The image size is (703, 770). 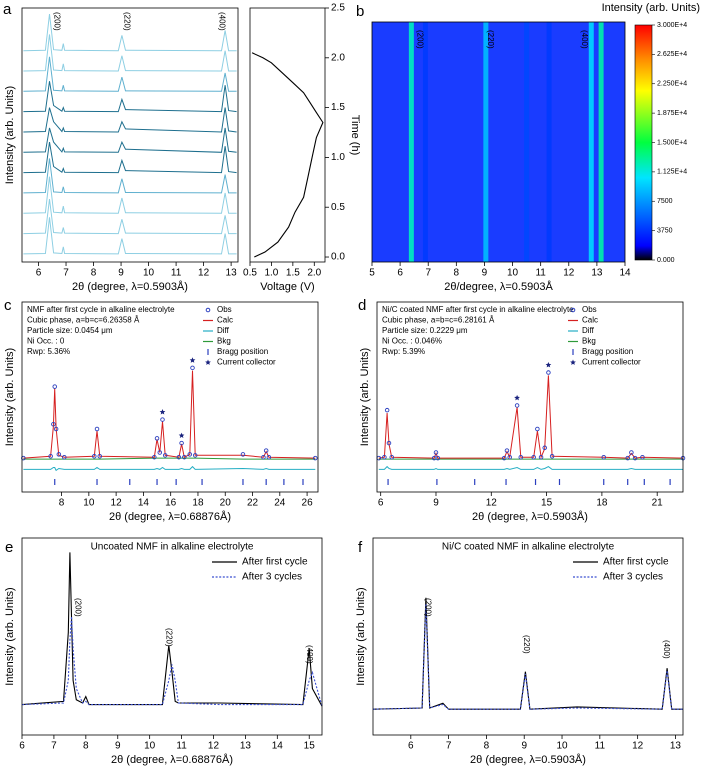 What do you see at coordinates (672, 25) in the screenshot?
I see `colorbar-tick-label: 3.000E+4` at bounding box center [672, 25].